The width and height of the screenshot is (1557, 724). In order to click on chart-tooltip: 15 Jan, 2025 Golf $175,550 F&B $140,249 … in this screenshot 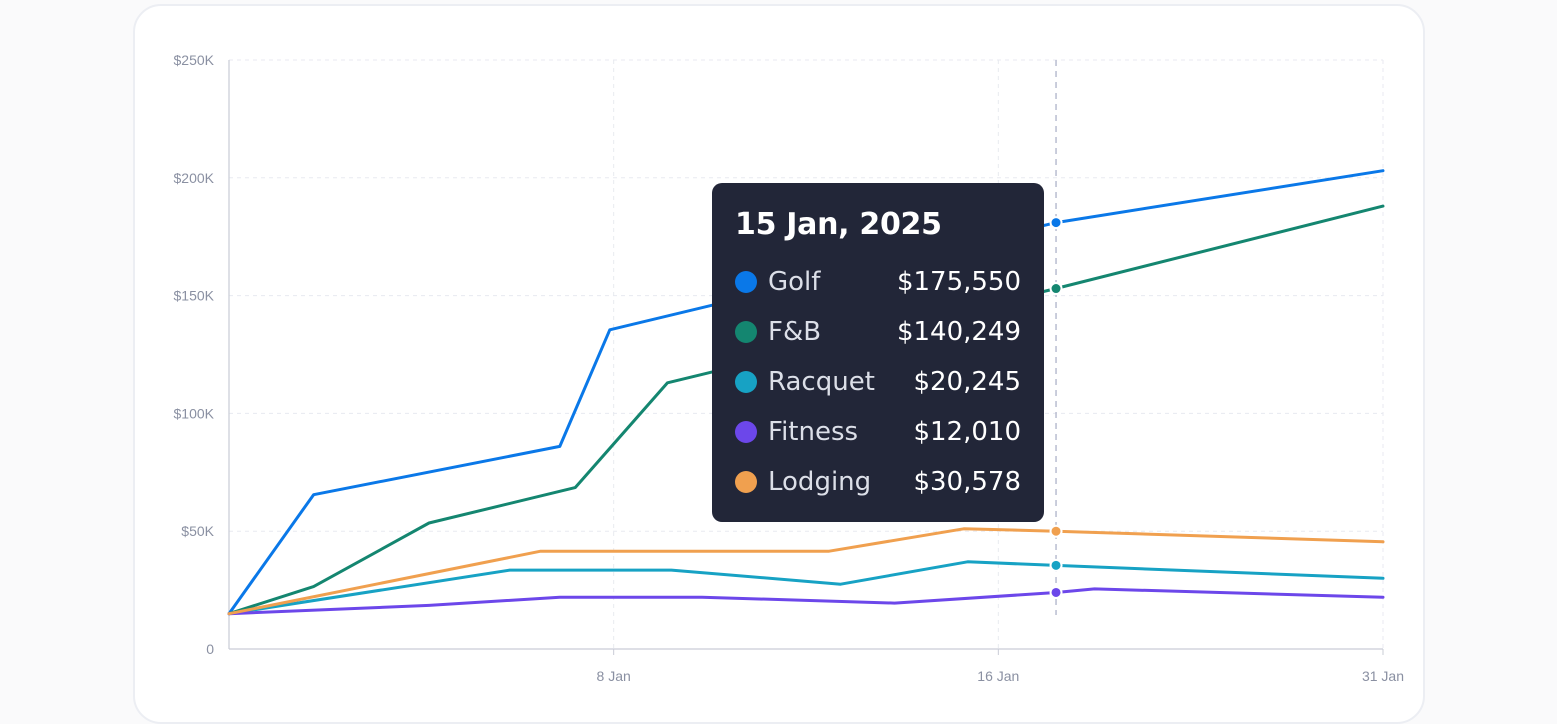, I will do `click(878, 352)`.